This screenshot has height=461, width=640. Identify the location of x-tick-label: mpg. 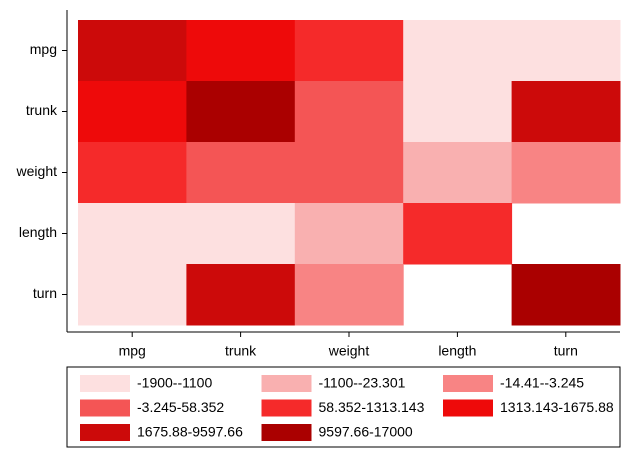
(132, 351).